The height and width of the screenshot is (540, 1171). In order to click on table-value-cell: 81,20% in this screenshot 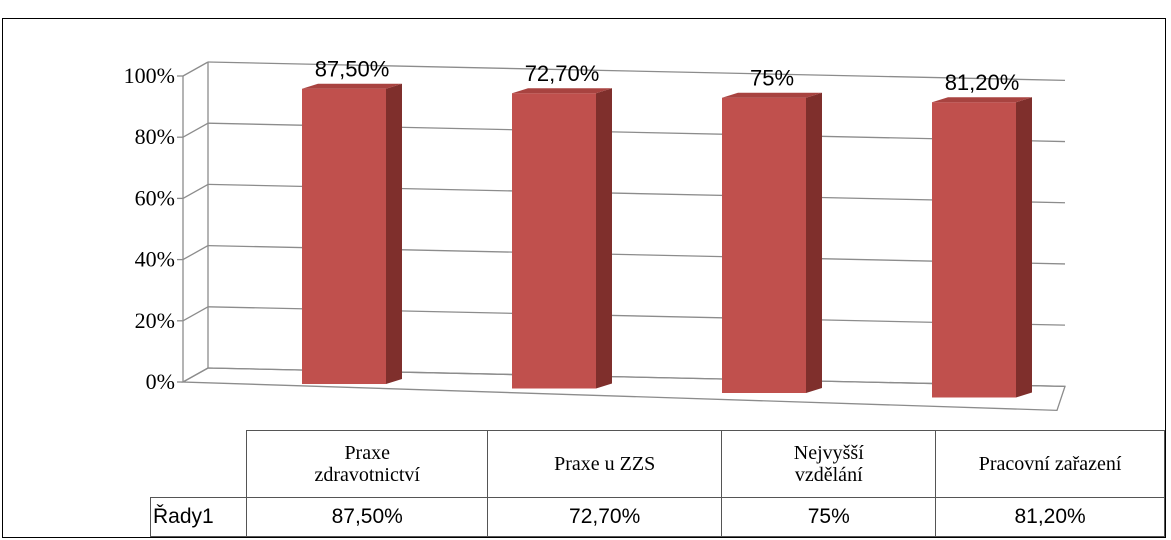, I will do `click(1050, 517)`.